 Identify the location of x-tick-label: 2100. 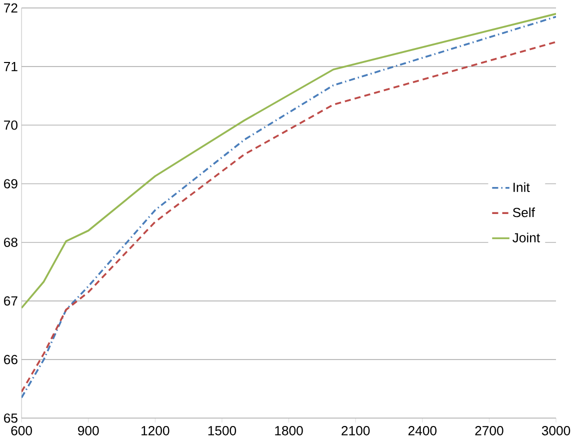
(356, 431).